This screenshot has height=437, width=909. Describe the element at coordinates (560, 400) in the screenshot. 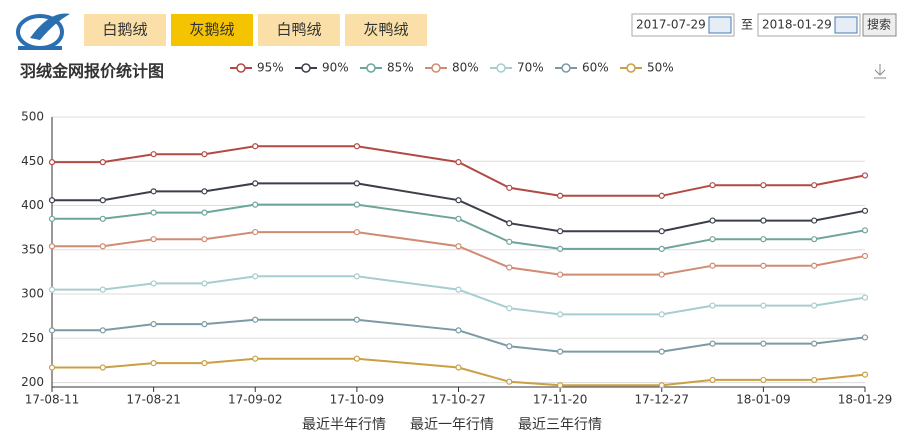

I see `x-tick-label: 17-11-20` at that location.